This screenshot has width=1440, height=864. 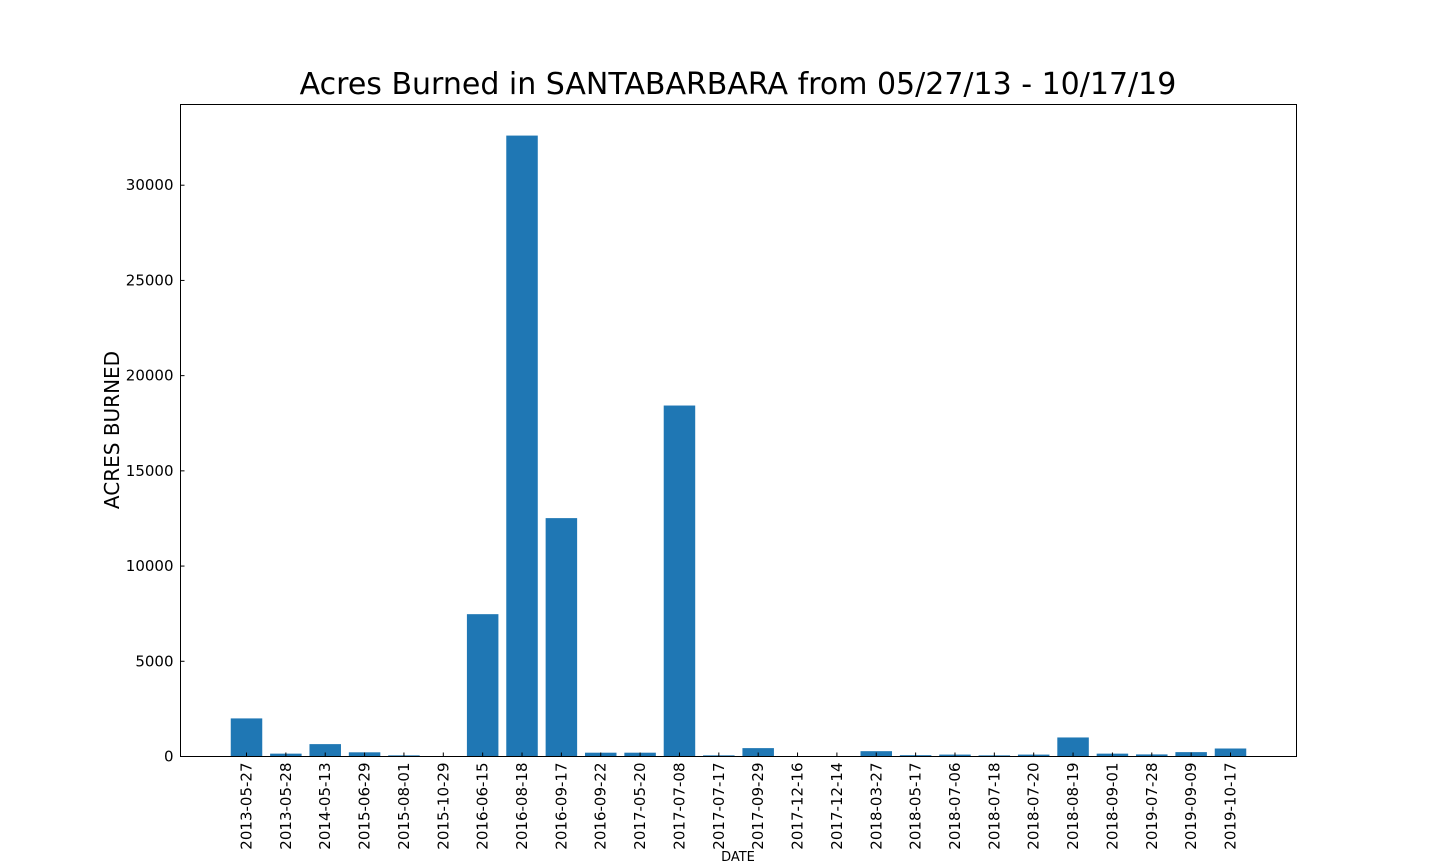 I want to click on x-tick-label: 2018-05-17, so click(x=916, y=806).